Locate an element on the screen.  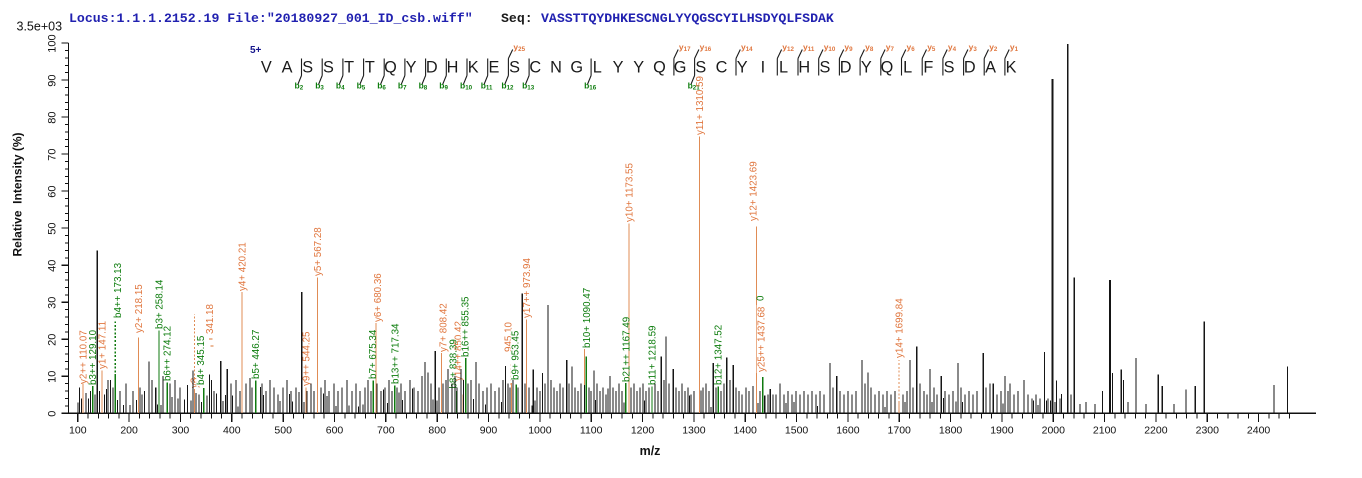
svg-text: y10 is located at coordinates (830, 47).